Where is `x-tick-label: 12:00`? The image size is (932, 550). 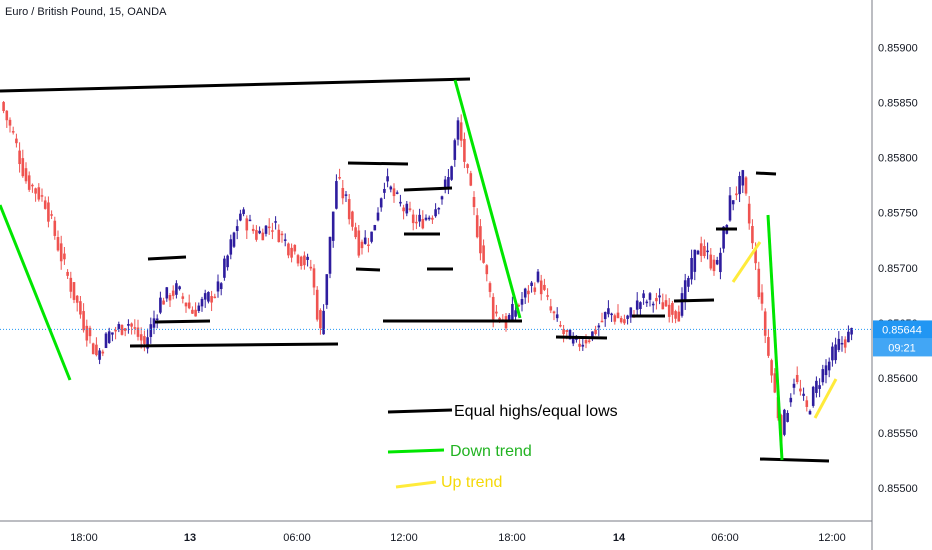
x-tick-label: 12:00 is located at coordinates (832, 538).